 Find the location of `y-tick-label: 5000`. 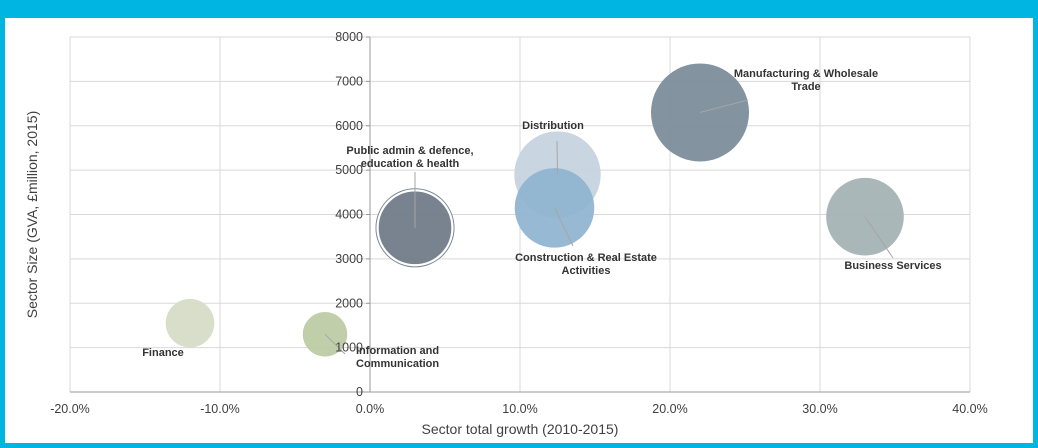

y-tick-label: 5000 is located at coordinates (349, 170).